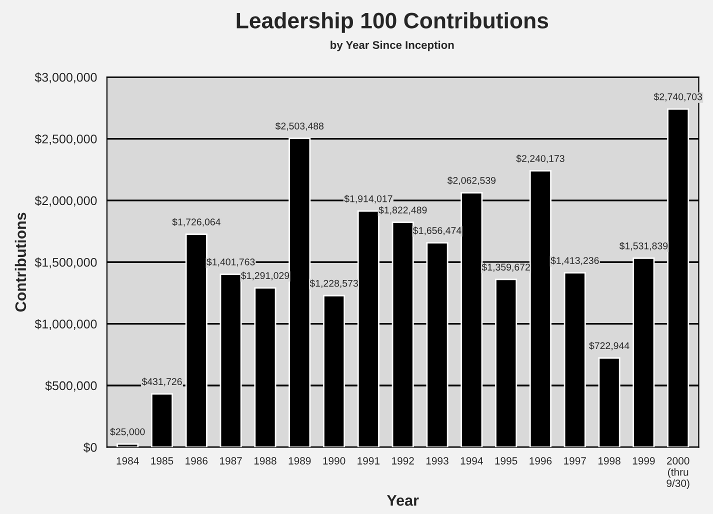 The image size is (713, 514). Describe the element at coordinates (65, 201) in the screenshot. I see `y-tick-label: $2,000,000` at that location.